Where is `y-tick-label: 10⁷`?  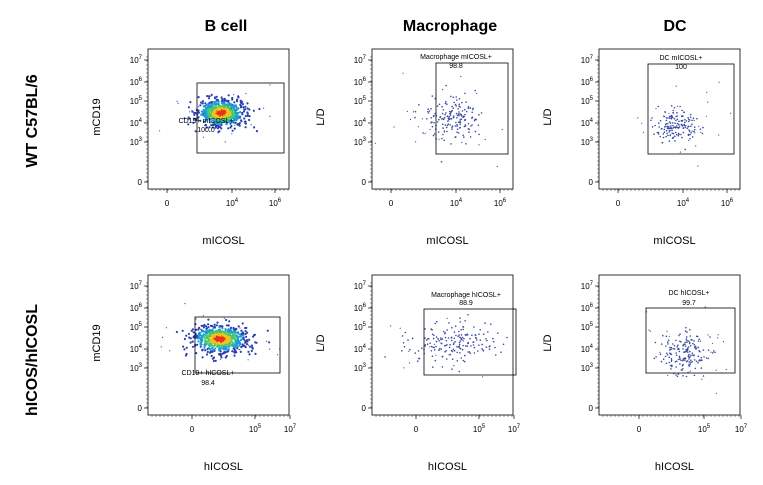 y-tick-label: 10⁷ is located at coordinates (360, 286).